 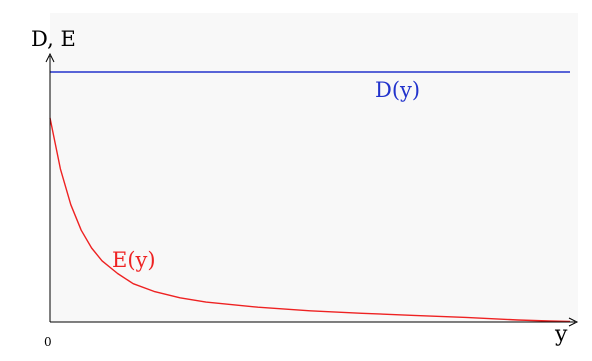 What do you see at coordinates (561, 334) in the screenshot?
I see `x-axis-label: y` at bounding box center [561, 334].